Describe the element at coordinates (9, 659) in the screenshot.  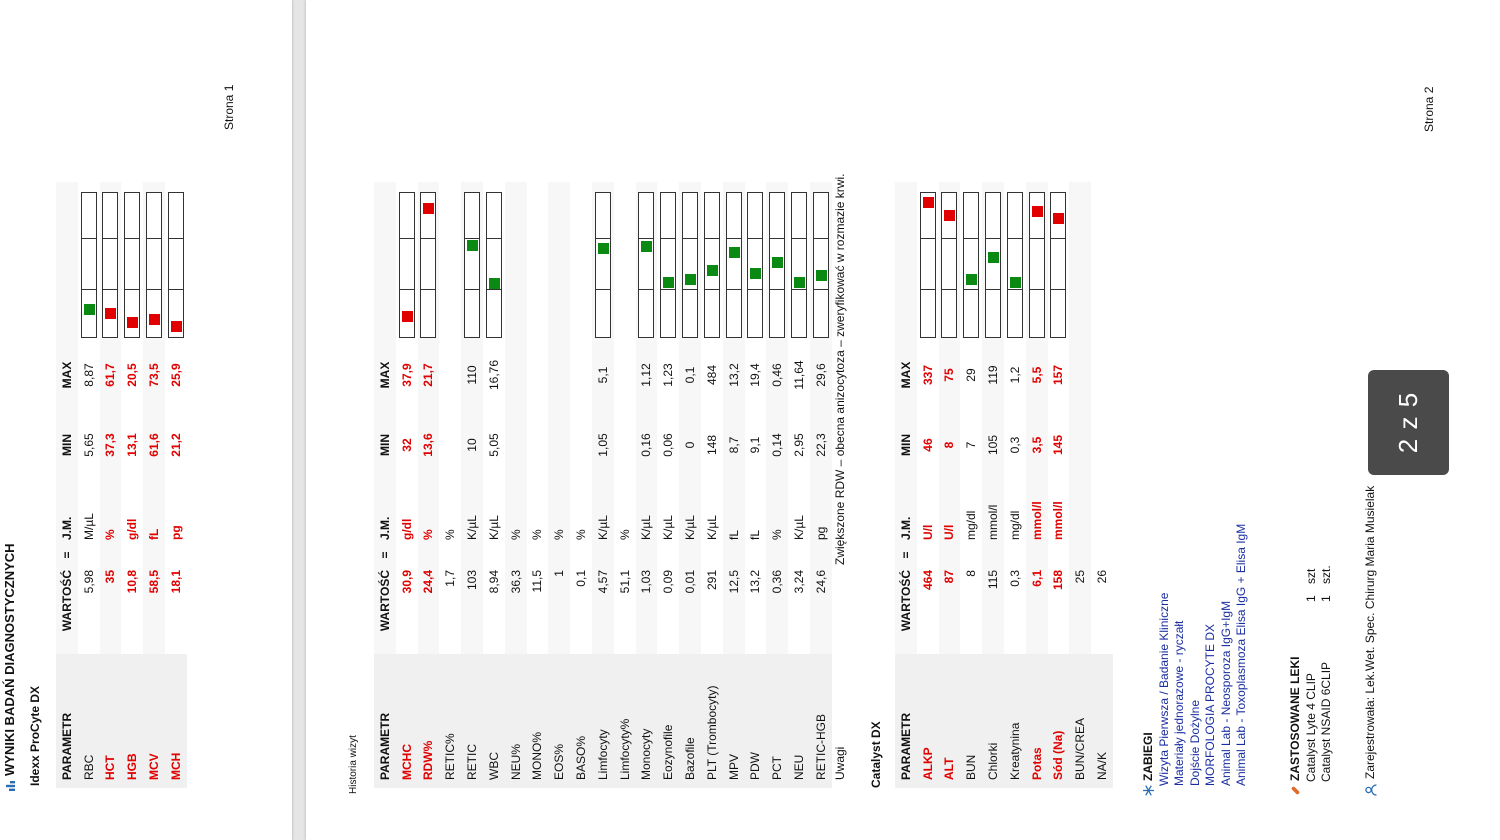
I see `report-title: WYNIKI BADAŃ DIAGNOSTYCZNYCH` at that location.